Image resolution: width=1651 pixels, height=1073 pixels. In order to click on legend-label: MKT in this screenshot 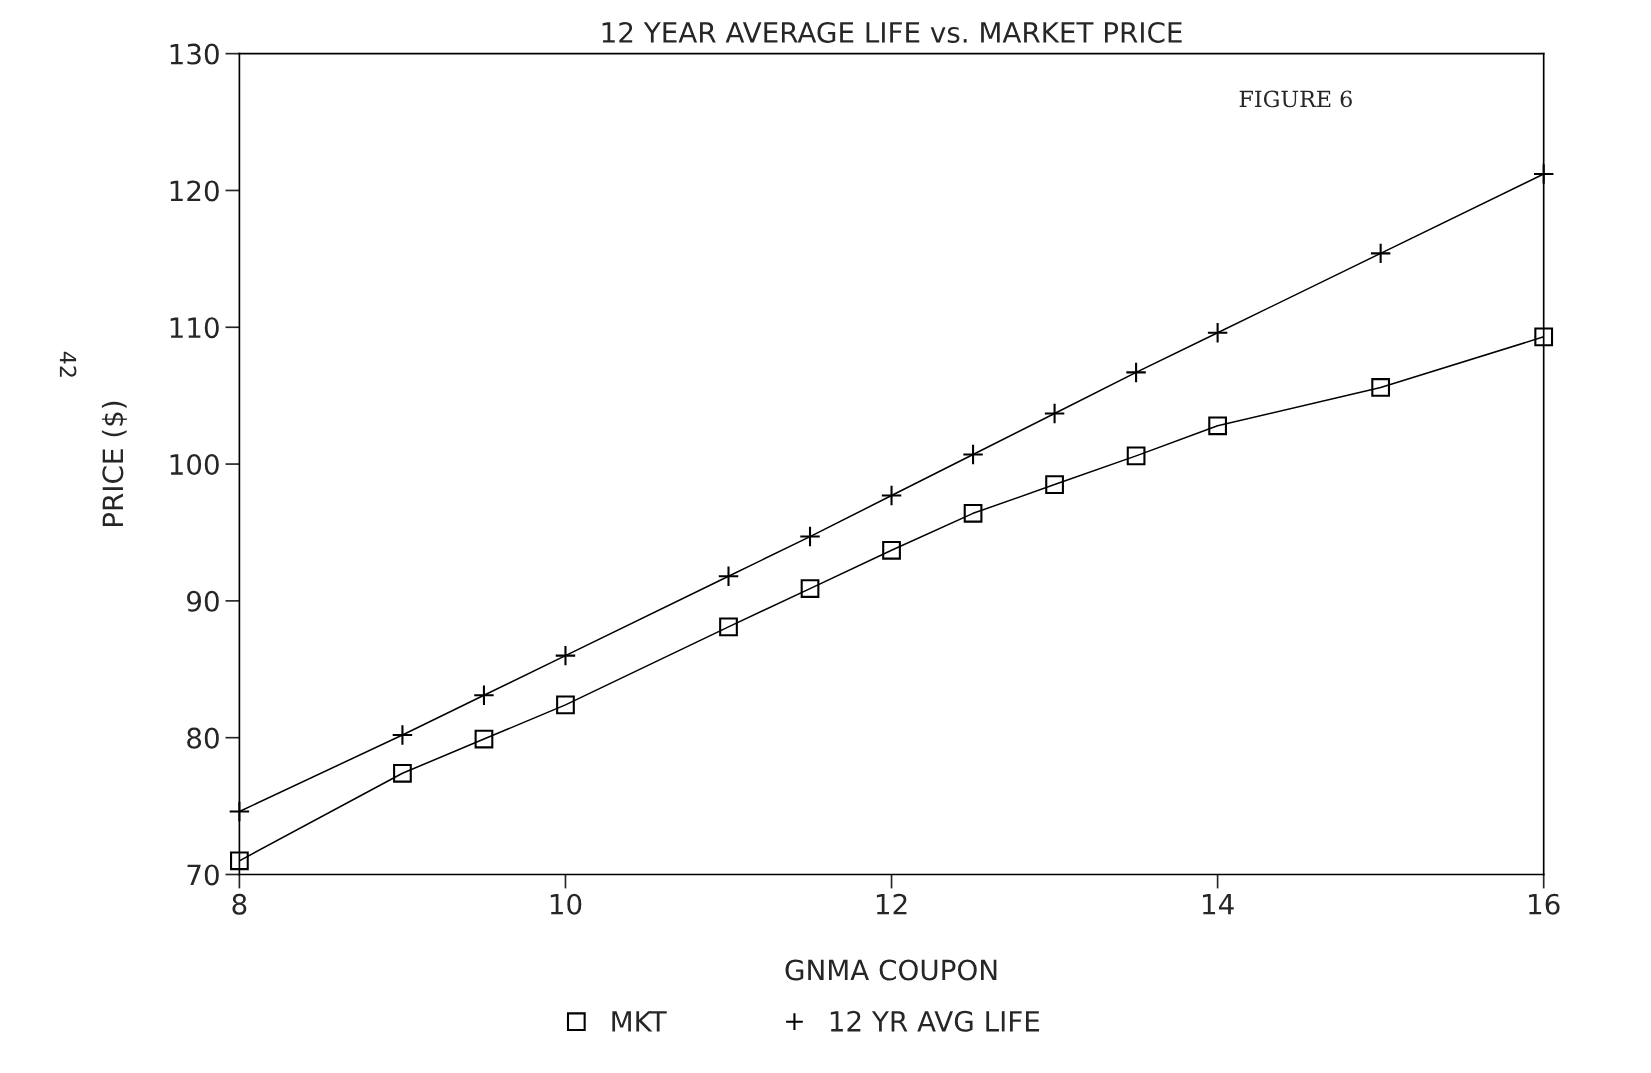, I will do `click(639, 1021)`.